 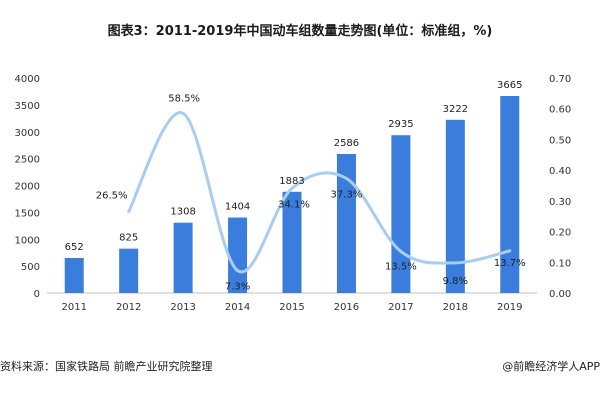 What do you see at coordinates (291, 181) in the screenshot?
I see `bar-value-label: 1883` at bounding box center [291, 181].